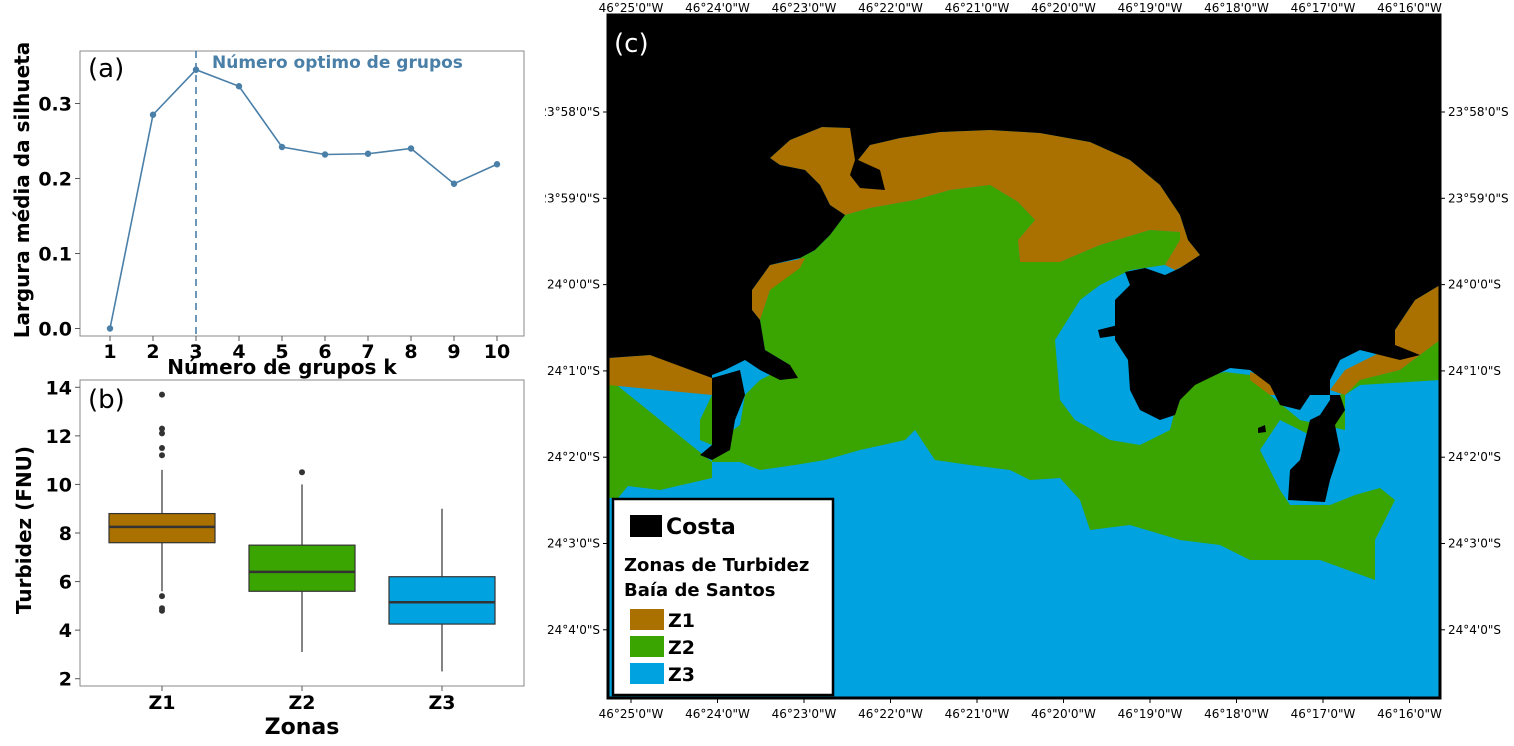  Describe the element at coordinates (55, 180) in the screenshot. I see `silhouette-y-tick-label: 0.2` at that location.